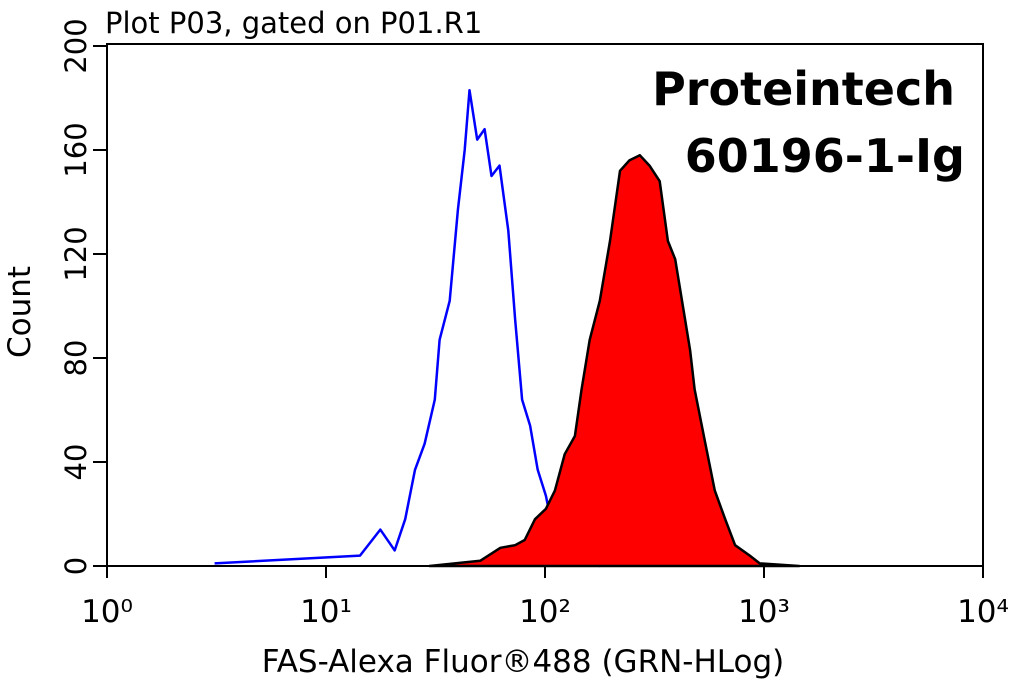 The width and height of the screenshot is (1016, 687). I want to click on x-axis-label: FAS-Alexa Fluor®488 (GRN-HLog), so click(523, 662).